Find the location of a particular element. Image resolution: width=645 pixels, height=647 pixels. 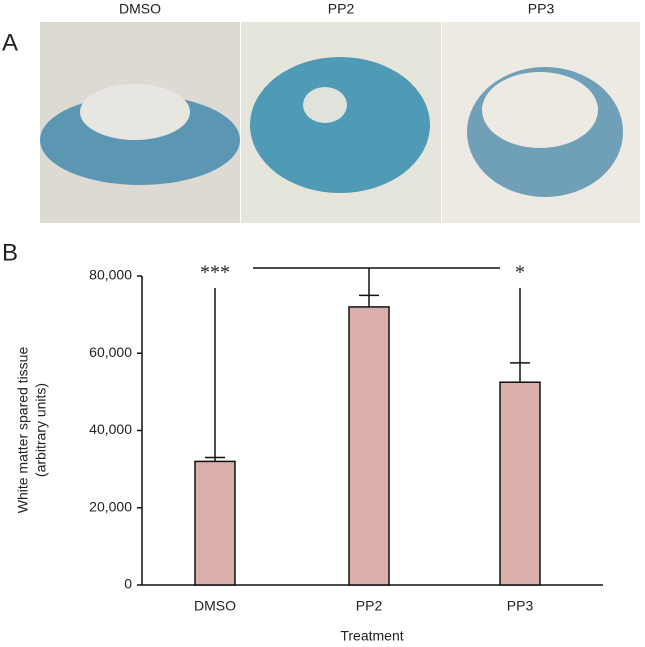

image-label: PP2 is located at coordinates (341, 9).